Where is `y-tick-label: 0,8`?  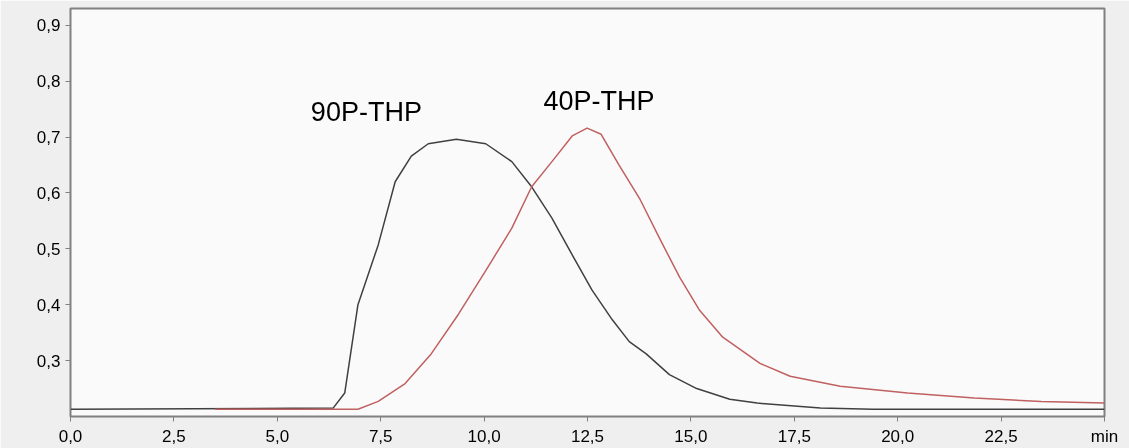 y-tick-label: 0,8 is located at coordinates (48, 82).